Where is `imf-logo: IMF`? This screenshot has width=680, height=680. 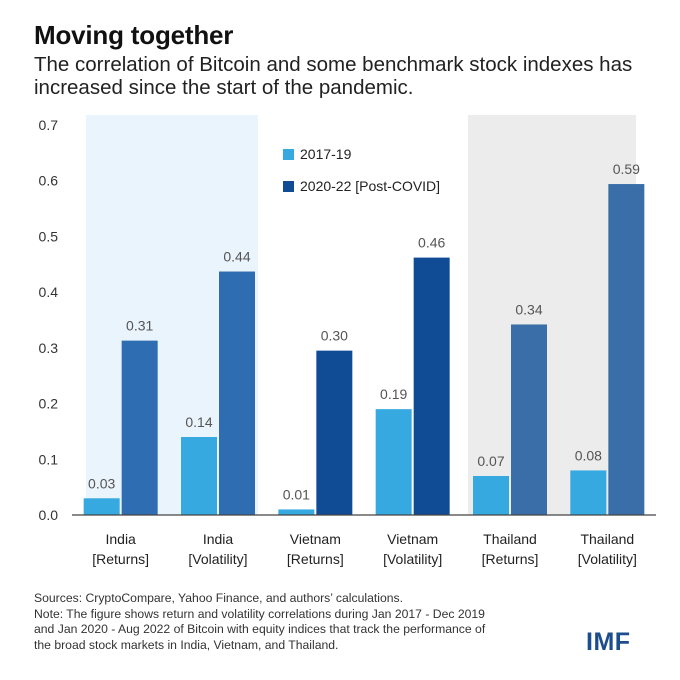
imf-logo: IMF is located at coordinates (608, 642).